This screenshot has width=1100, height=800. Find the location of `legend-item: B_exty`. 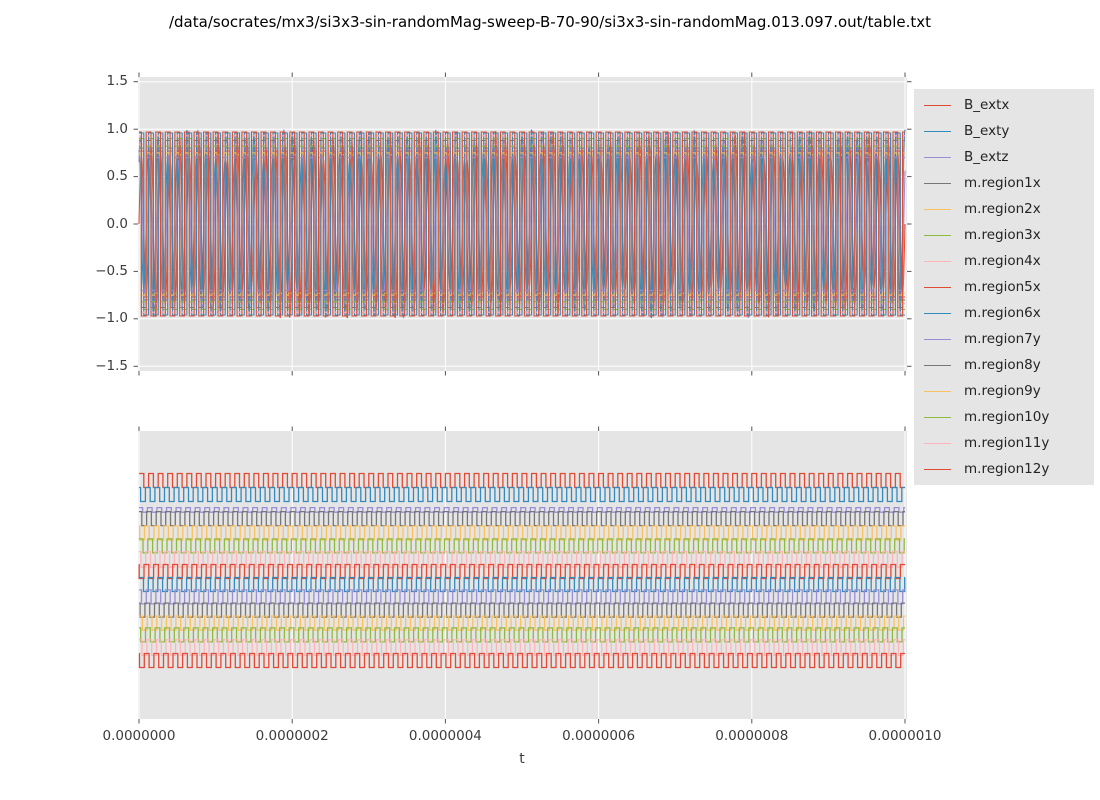

legend-item: B_exty is located at coordinates (1004, 131).